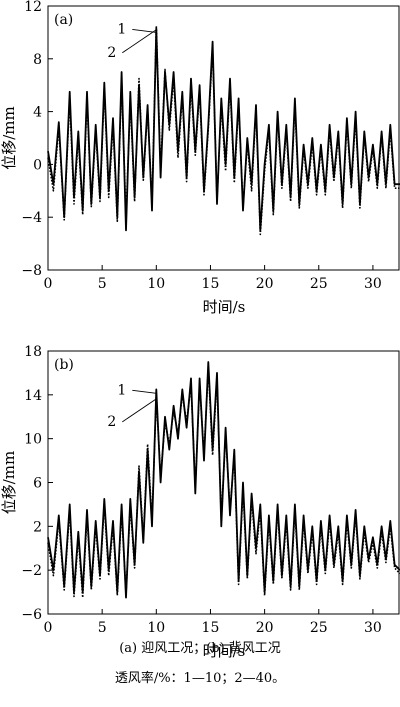  I want to click on x-tick-label-b-25: 25, so click(319, 628).